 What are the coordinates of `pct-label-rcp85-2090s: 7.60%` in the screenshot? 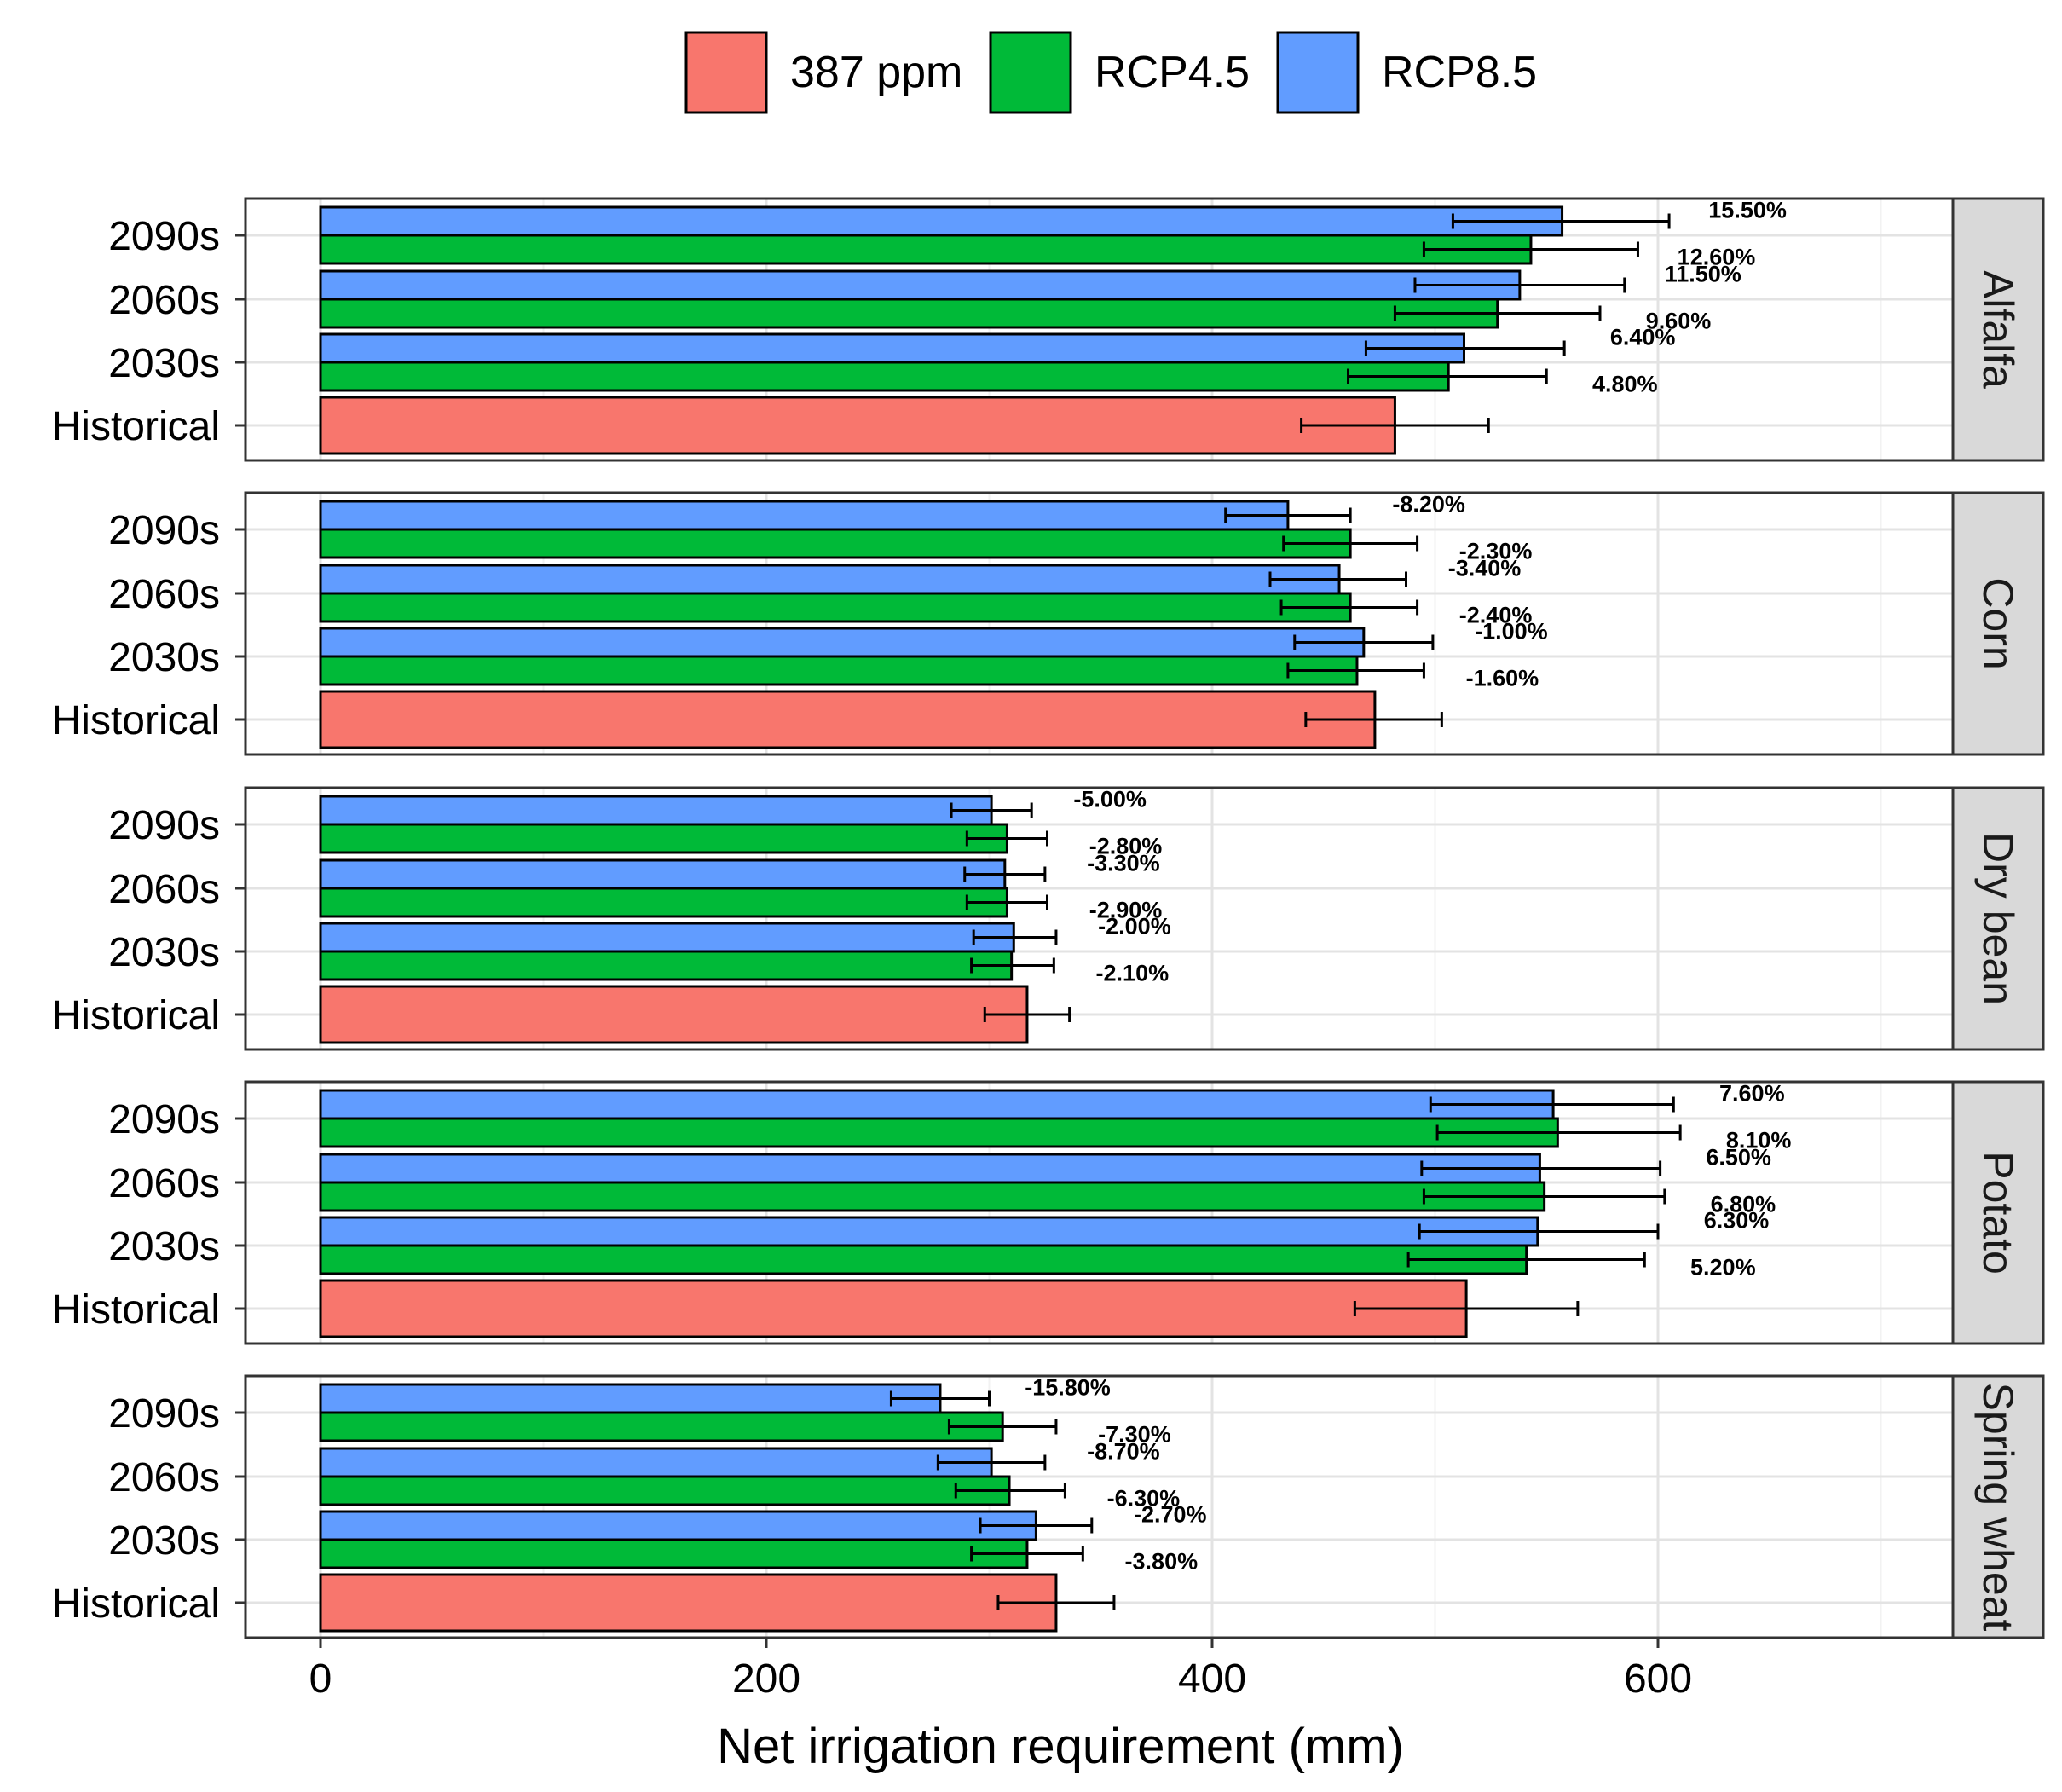 It's located at (1752, 1094).